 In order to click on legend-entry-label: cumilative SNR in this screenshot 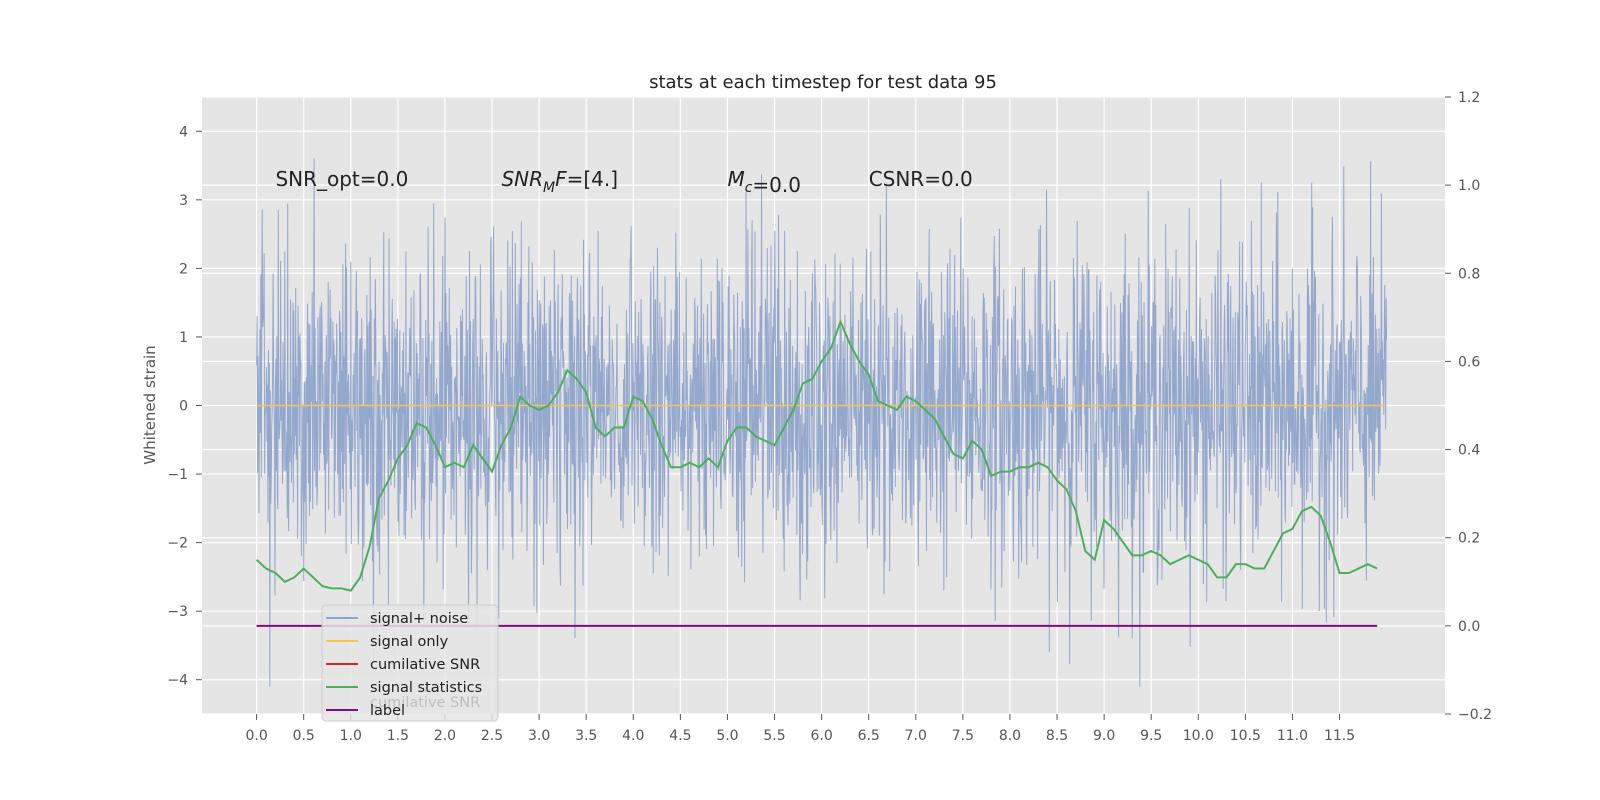, I will do `click(425, 665)`.